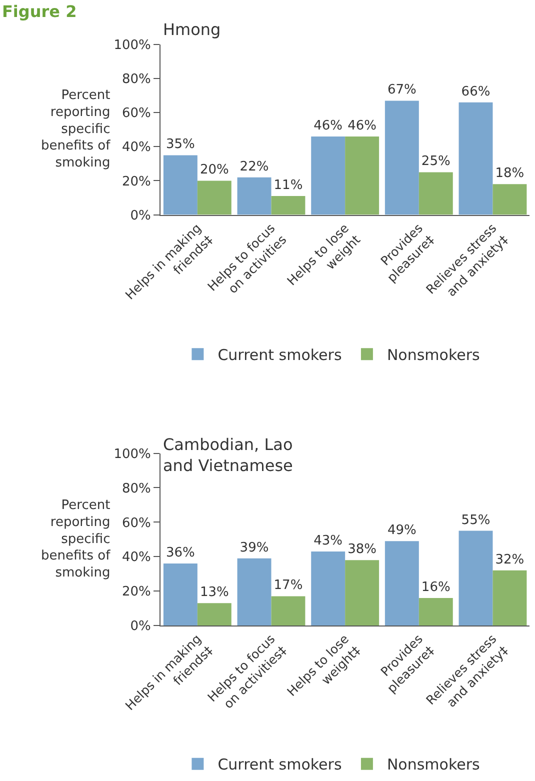  What do you see at coordinates (362, 550) in the screenshot?
I see `data-label: 38%` at bounding box center [362, 550].